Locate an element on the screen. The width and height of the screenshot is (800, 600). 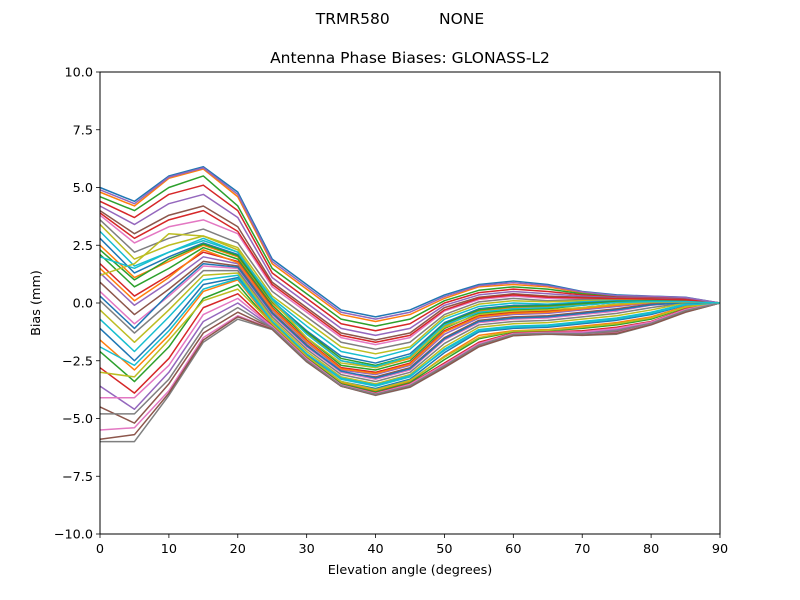
y-tick-label: −2.5 is located at coordinates (77, 361).